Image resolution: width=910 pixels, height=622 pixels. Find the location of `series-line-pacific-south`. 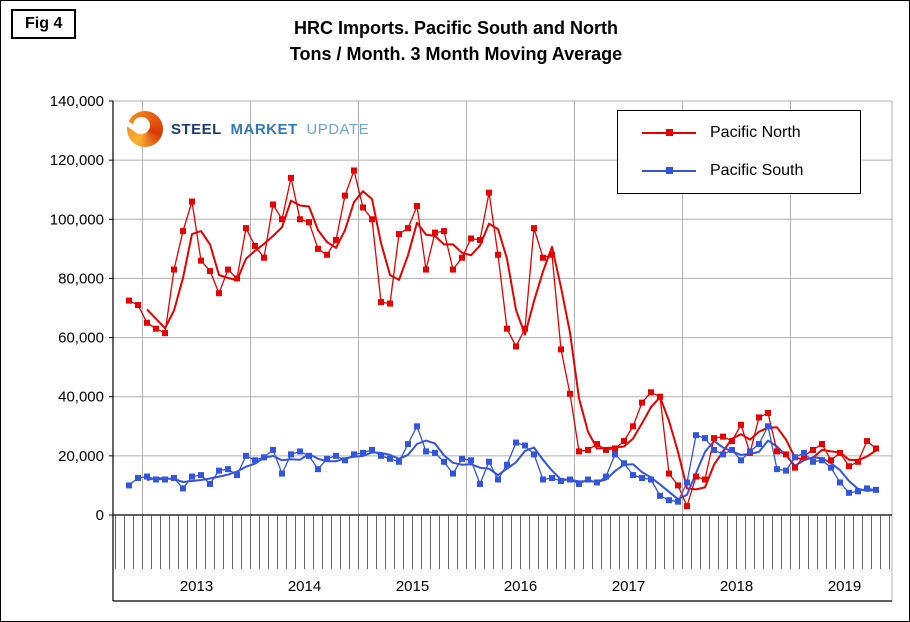

series-line-pacific-south is located at coordinates (502, 464).